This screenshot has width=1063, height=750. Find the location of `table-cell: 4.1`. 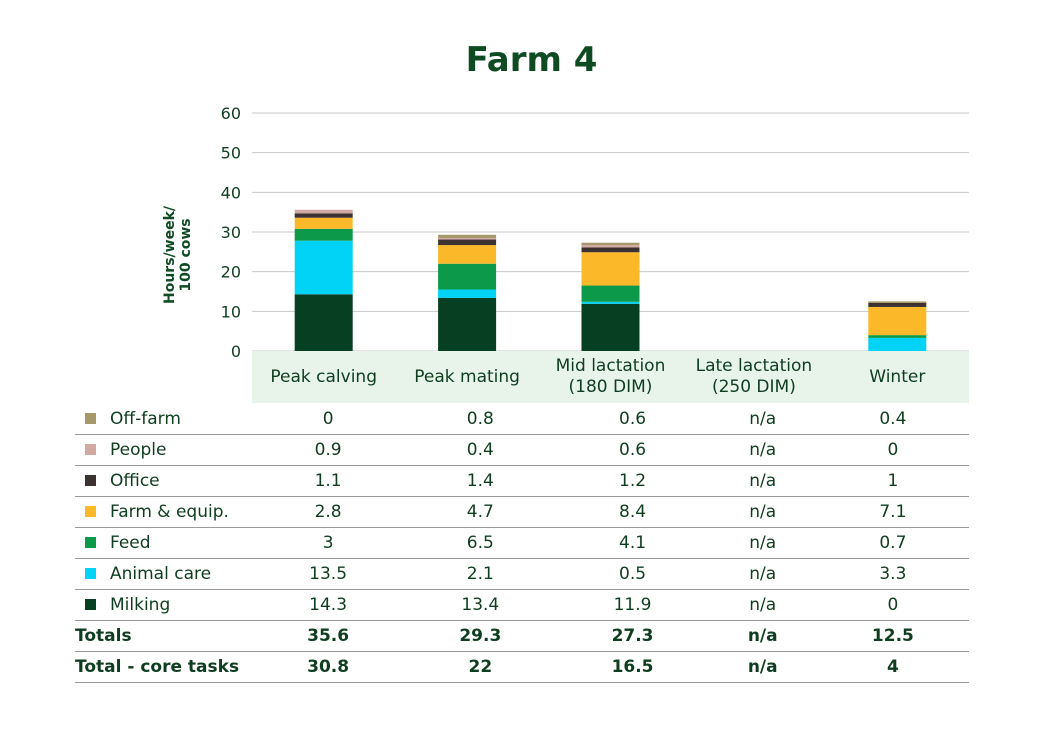

table-cell: 4.1 is located at coordinates (632, 543).